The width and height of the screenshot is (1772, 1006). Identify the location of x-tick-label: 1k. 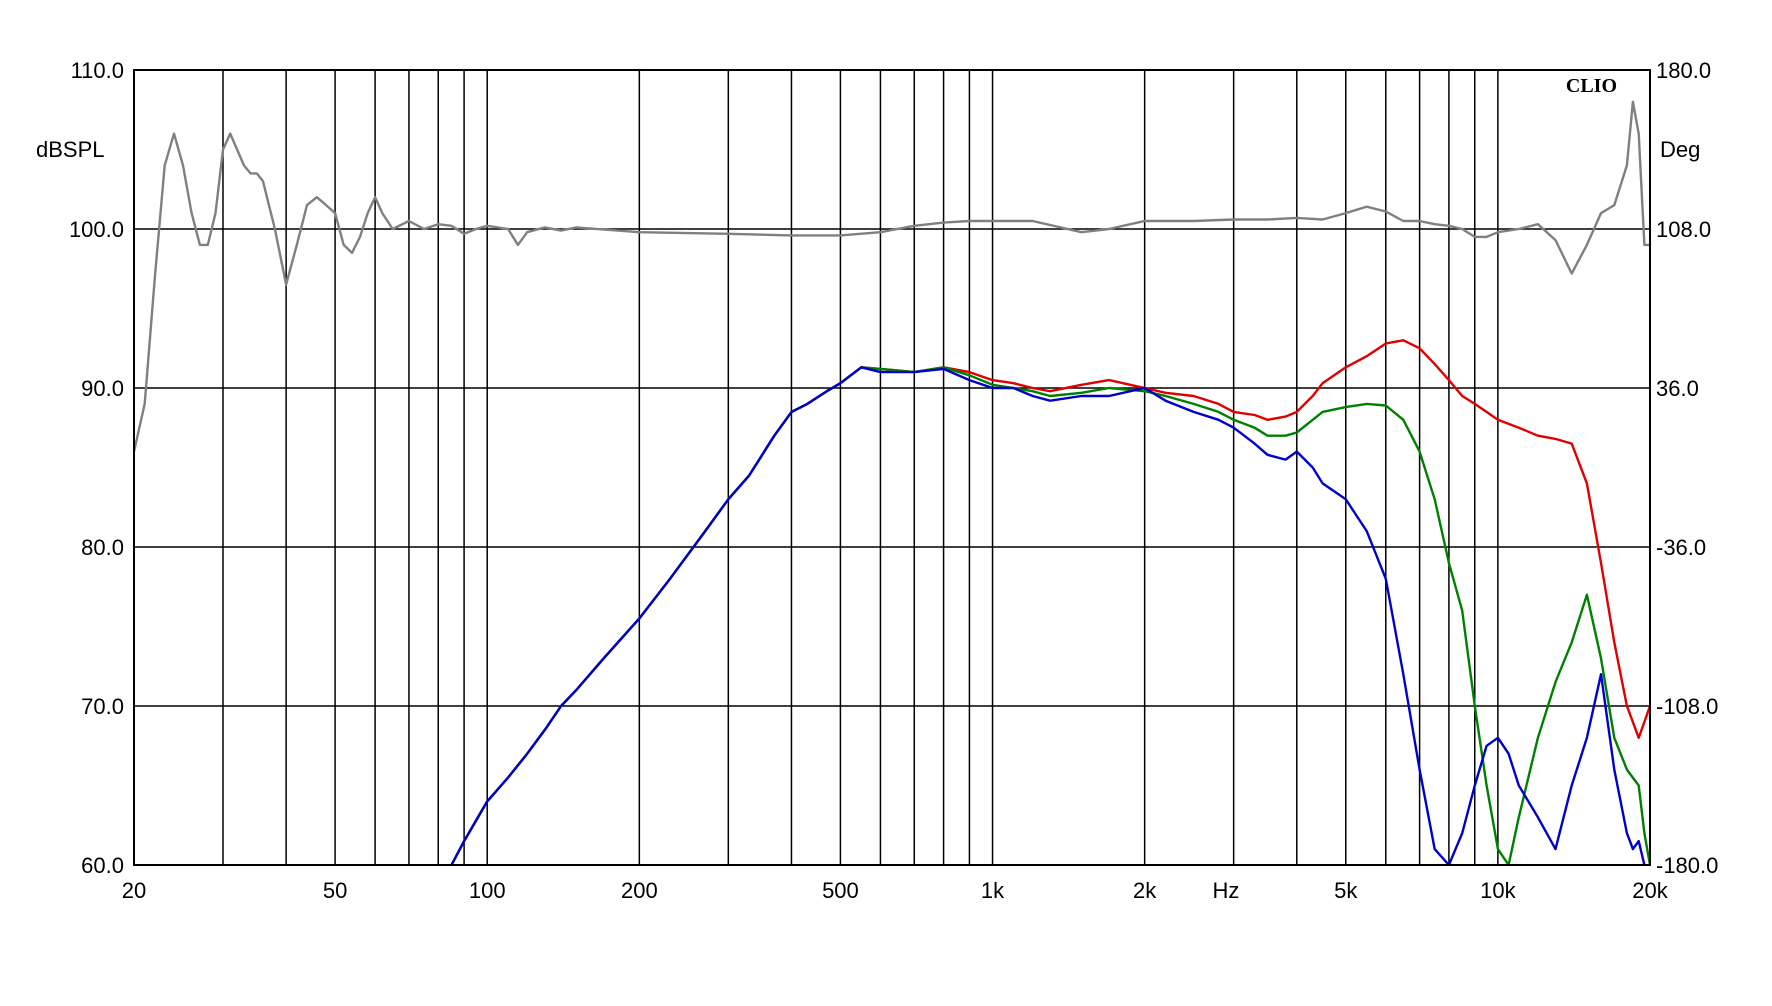
(993, 890).